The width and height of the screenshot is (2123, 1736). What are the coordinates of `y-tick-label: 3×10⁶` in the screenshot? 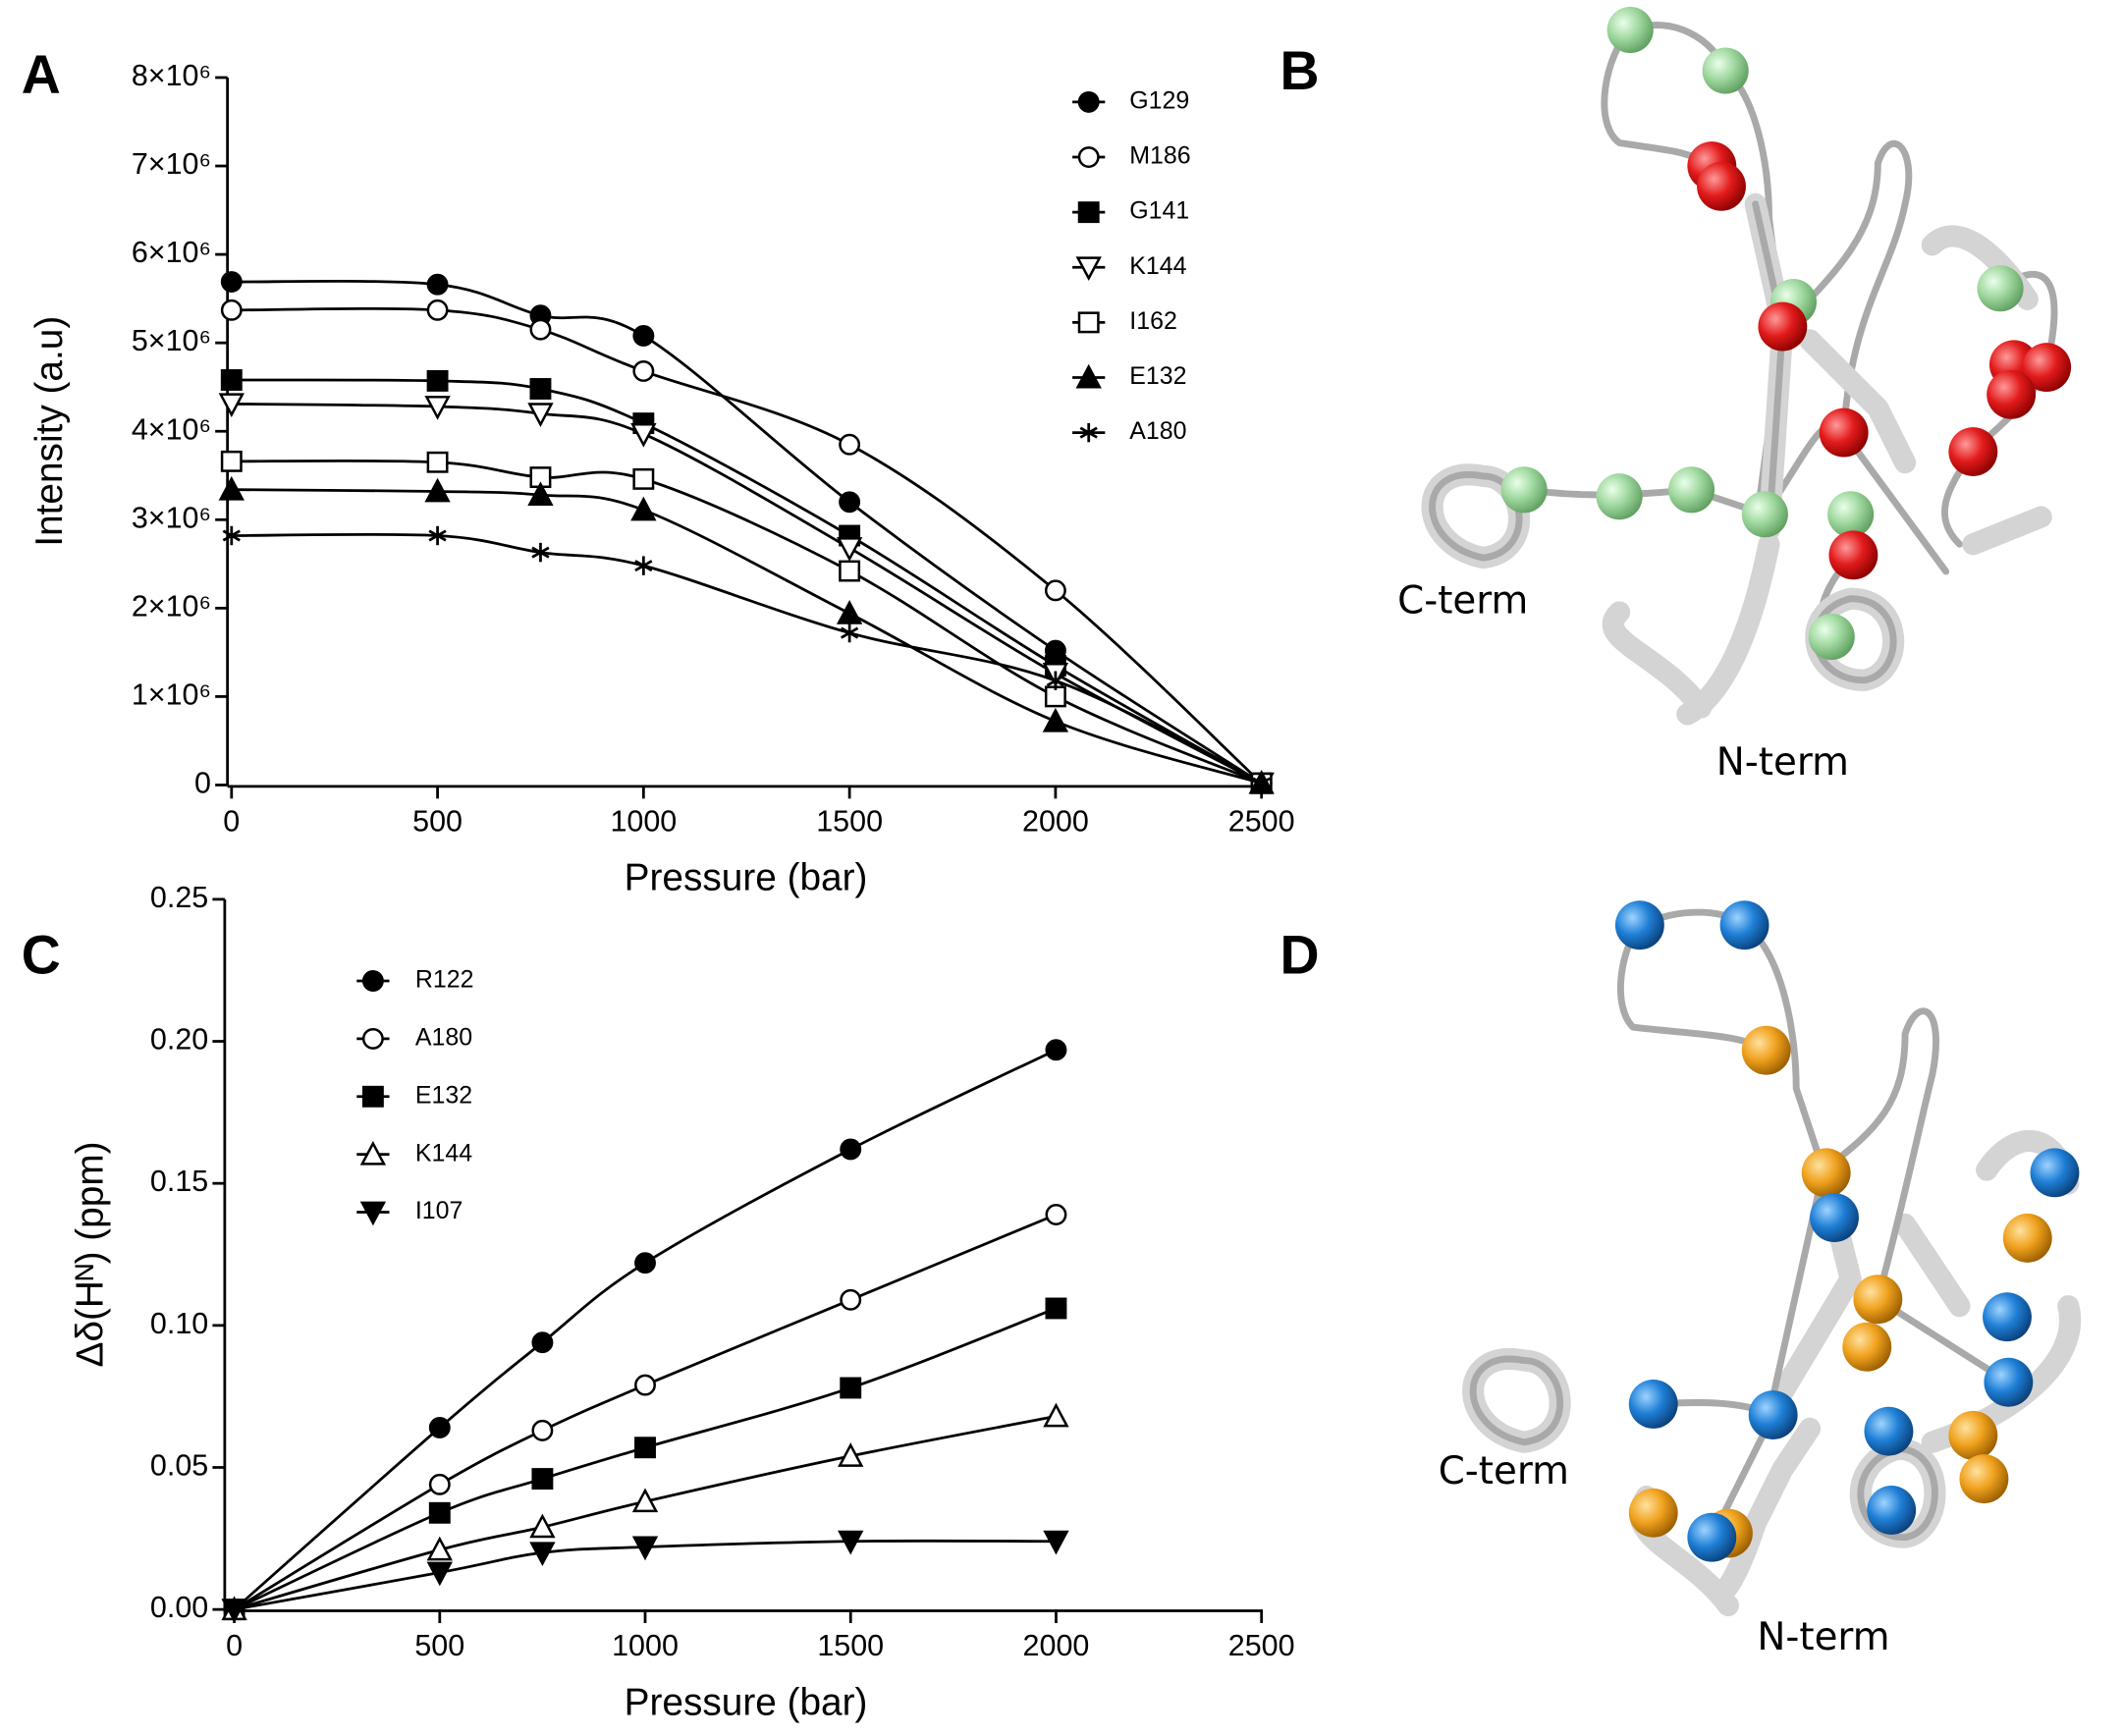 It's located at (172, 517).